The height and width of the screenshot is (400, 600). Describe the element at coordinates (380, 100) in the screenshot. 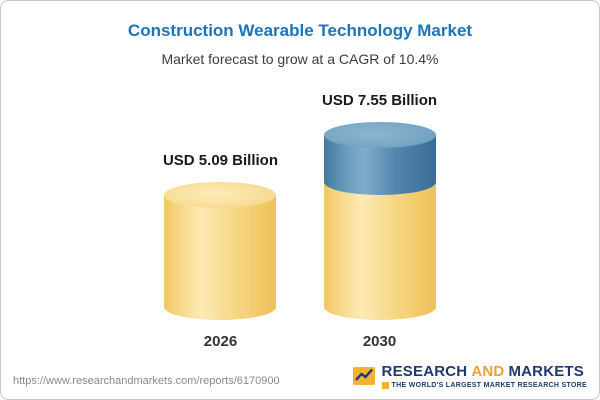

I see `bar-value-label-2030: USD 7.55 Billion` at that location.